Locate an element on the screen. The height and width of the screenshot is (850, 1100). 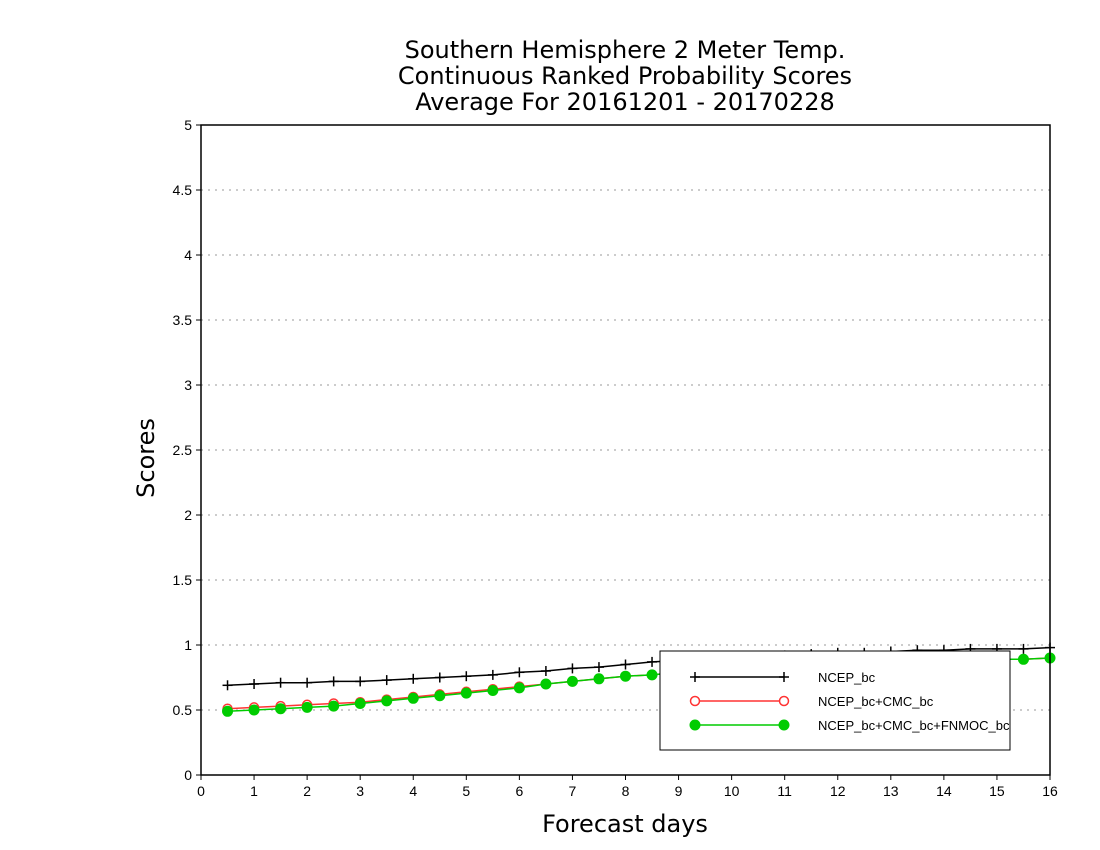
x-tick-label: 8 is located at coordinates (626, 791).